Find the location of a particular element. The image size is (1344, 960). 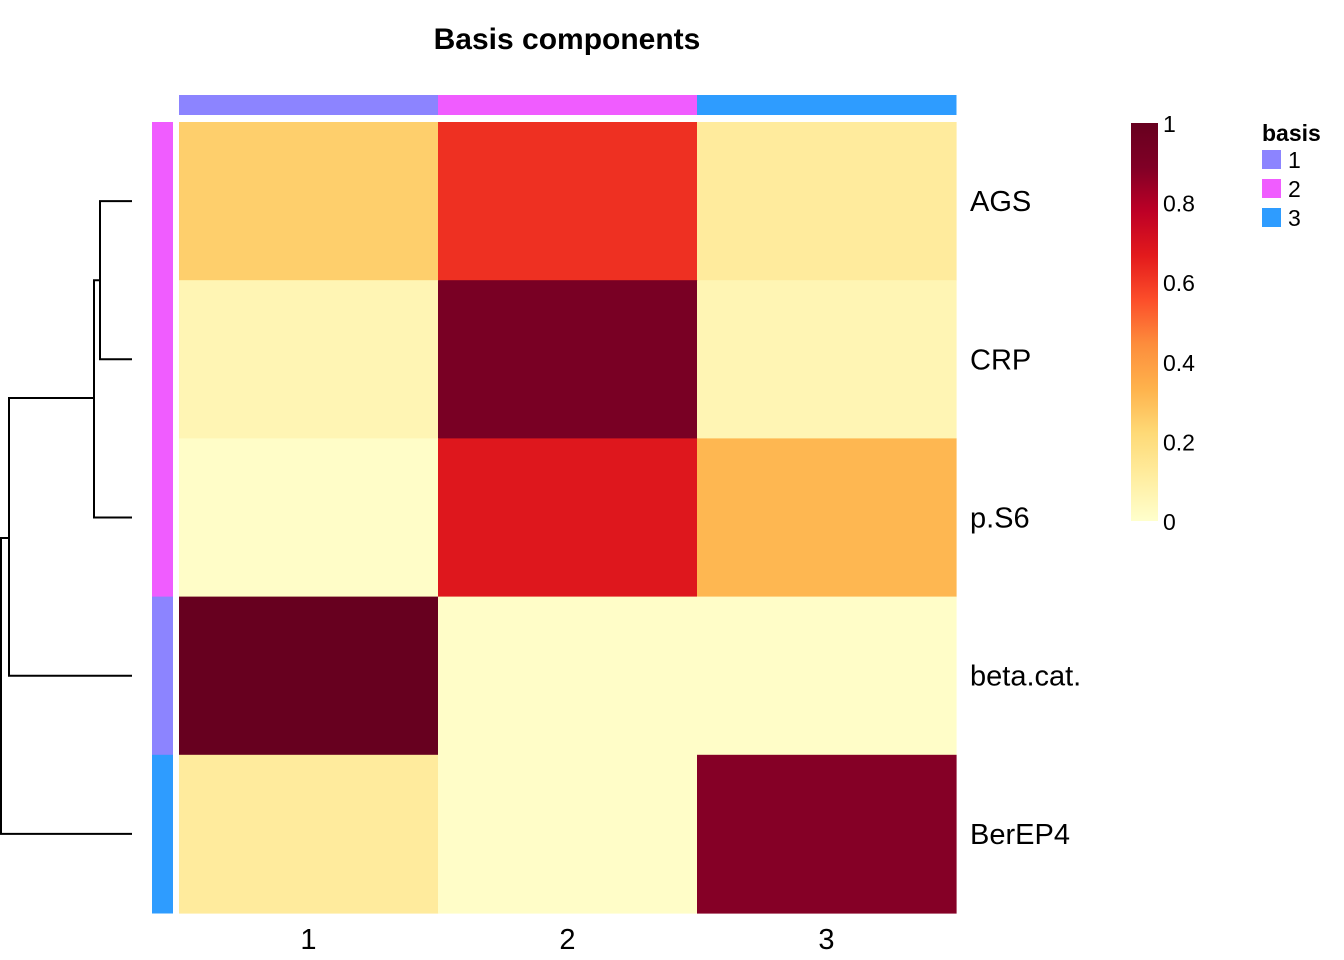

column-annotation-bar is located at coordinates (568, 105).